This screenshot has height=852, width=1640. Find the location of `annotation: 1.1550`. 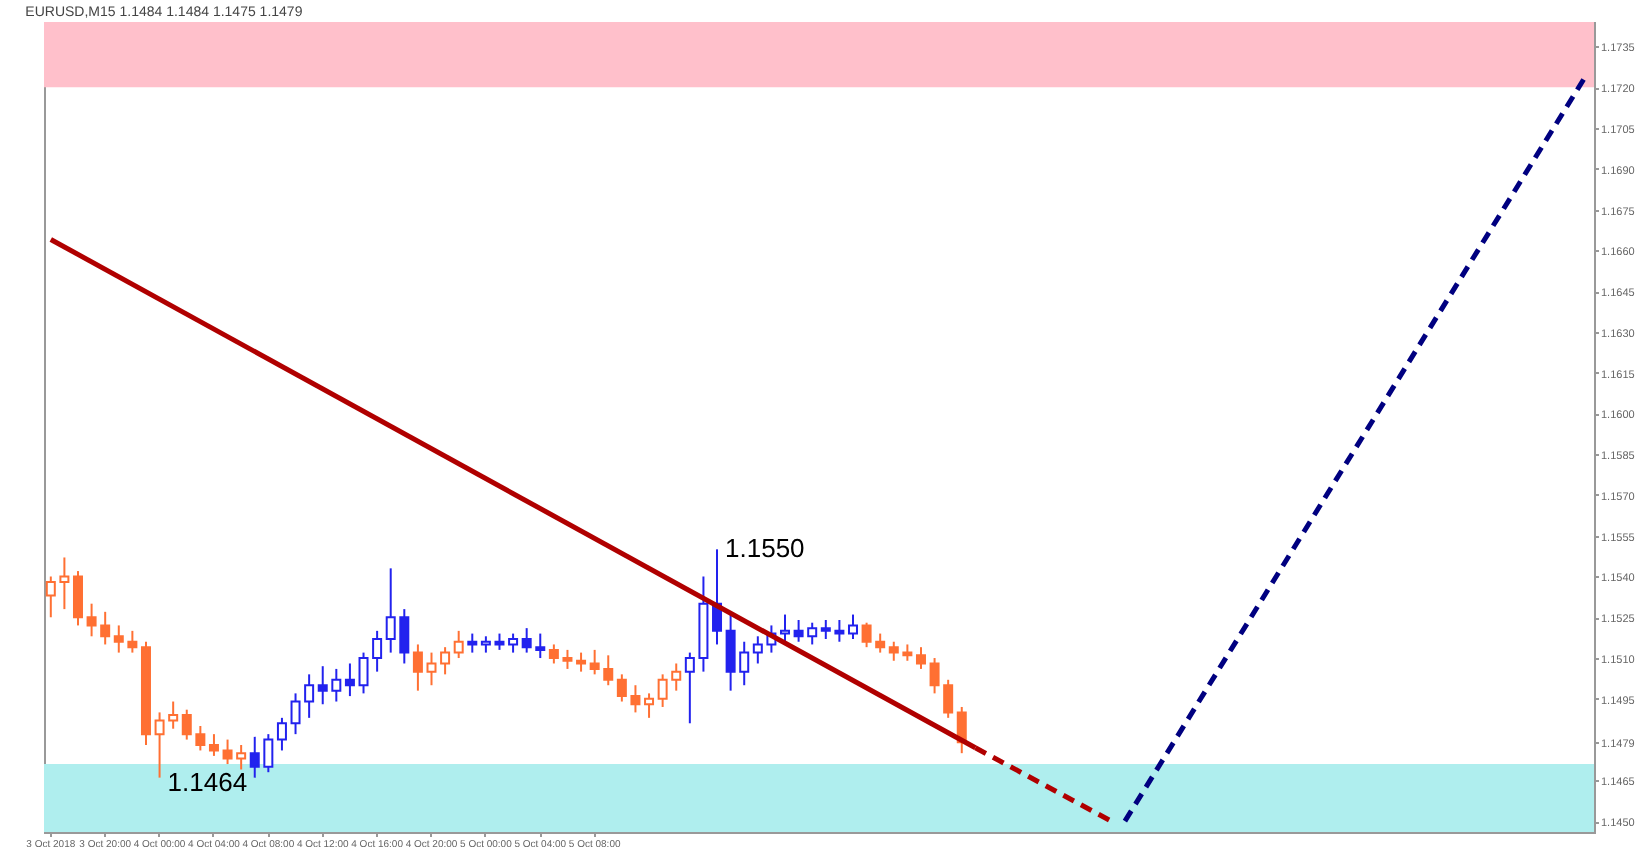

annotation: 1.1550 is located at coordinates (765, 548).